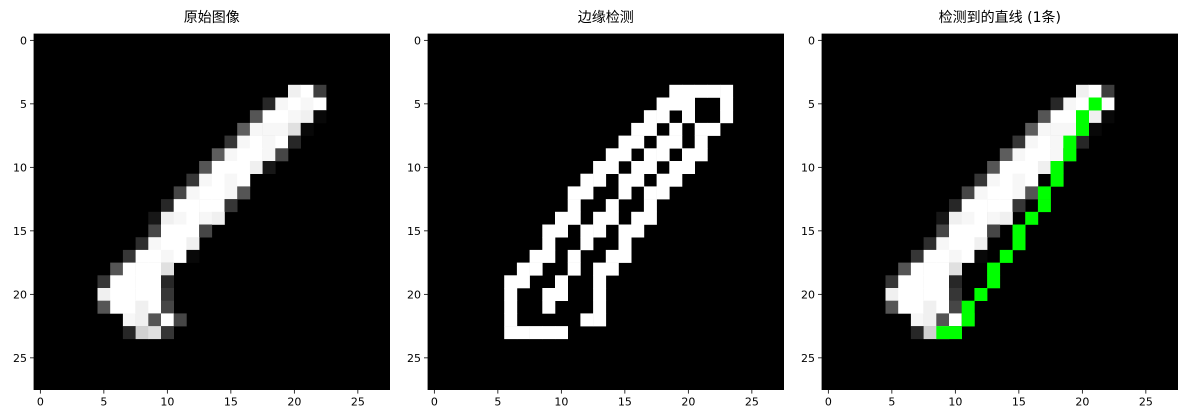 The width and height of the screenshot is (1189, 420). I want to click on y-tick-label: 0, so click(811, 40).